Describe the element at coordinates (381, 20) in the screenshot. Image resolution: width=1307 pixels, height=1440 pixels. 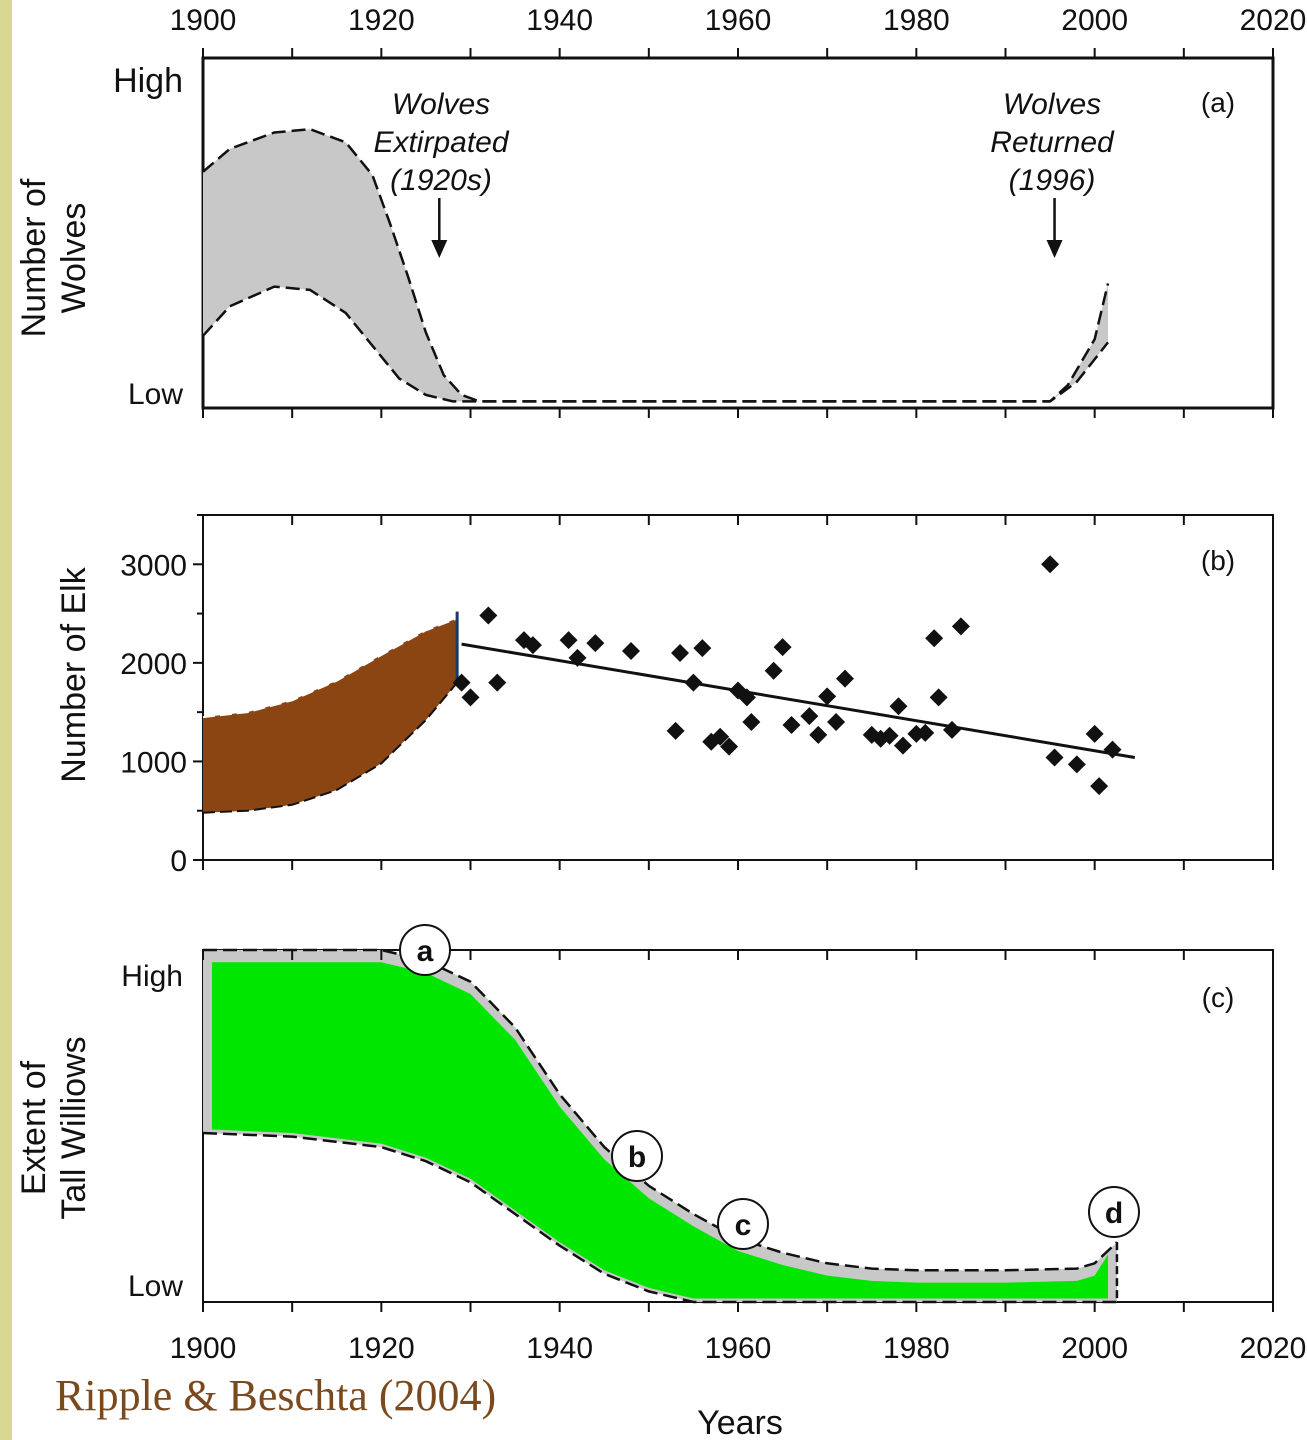
I see `top-xtick-label-1920: 1920` at that location.